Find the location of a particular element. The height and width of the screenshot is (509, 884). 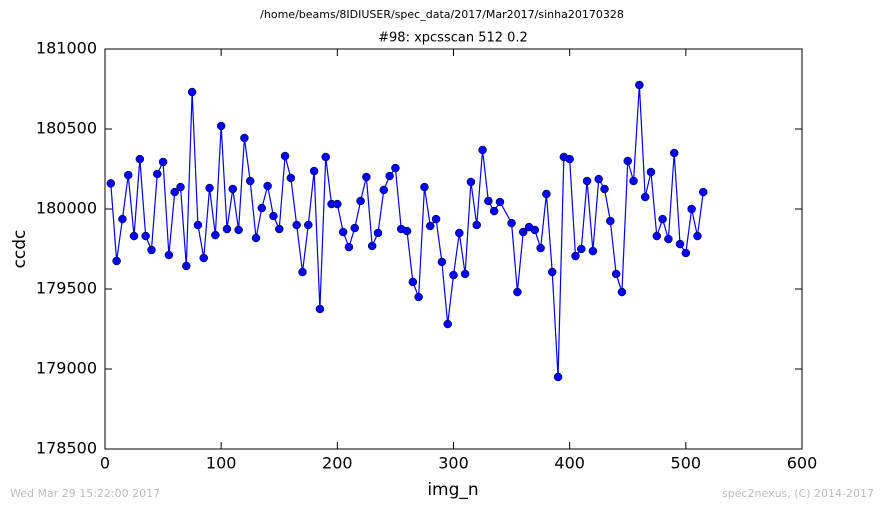

y-tick-label: 179500 is located at coordinates (66, 288).